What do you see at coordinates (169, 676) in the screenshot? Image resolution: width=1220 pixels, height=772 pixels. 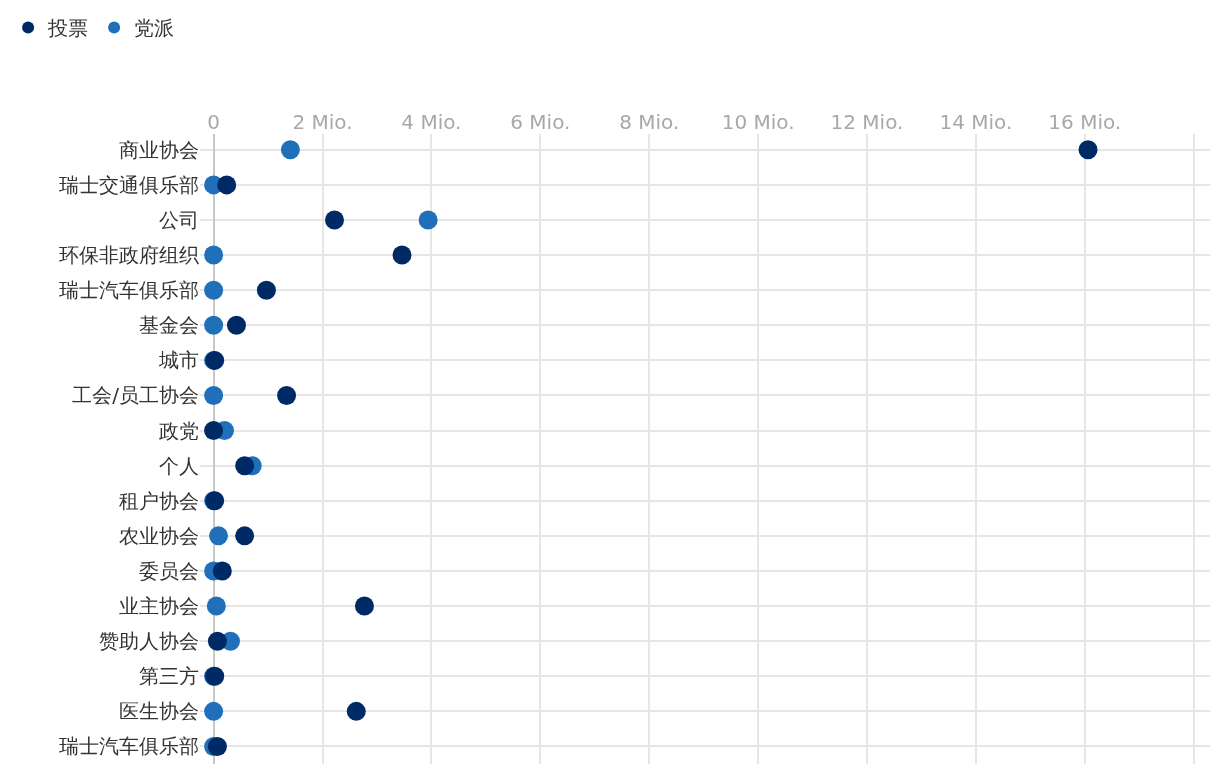 I see `y-tick-label: 第三方` at bounding box center [169, 676].